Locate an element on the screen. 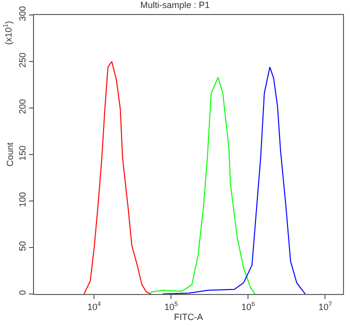 The height and width of the screenshot is (326, 350). y-tick-label: 0 is located at coordinates (22, 293).